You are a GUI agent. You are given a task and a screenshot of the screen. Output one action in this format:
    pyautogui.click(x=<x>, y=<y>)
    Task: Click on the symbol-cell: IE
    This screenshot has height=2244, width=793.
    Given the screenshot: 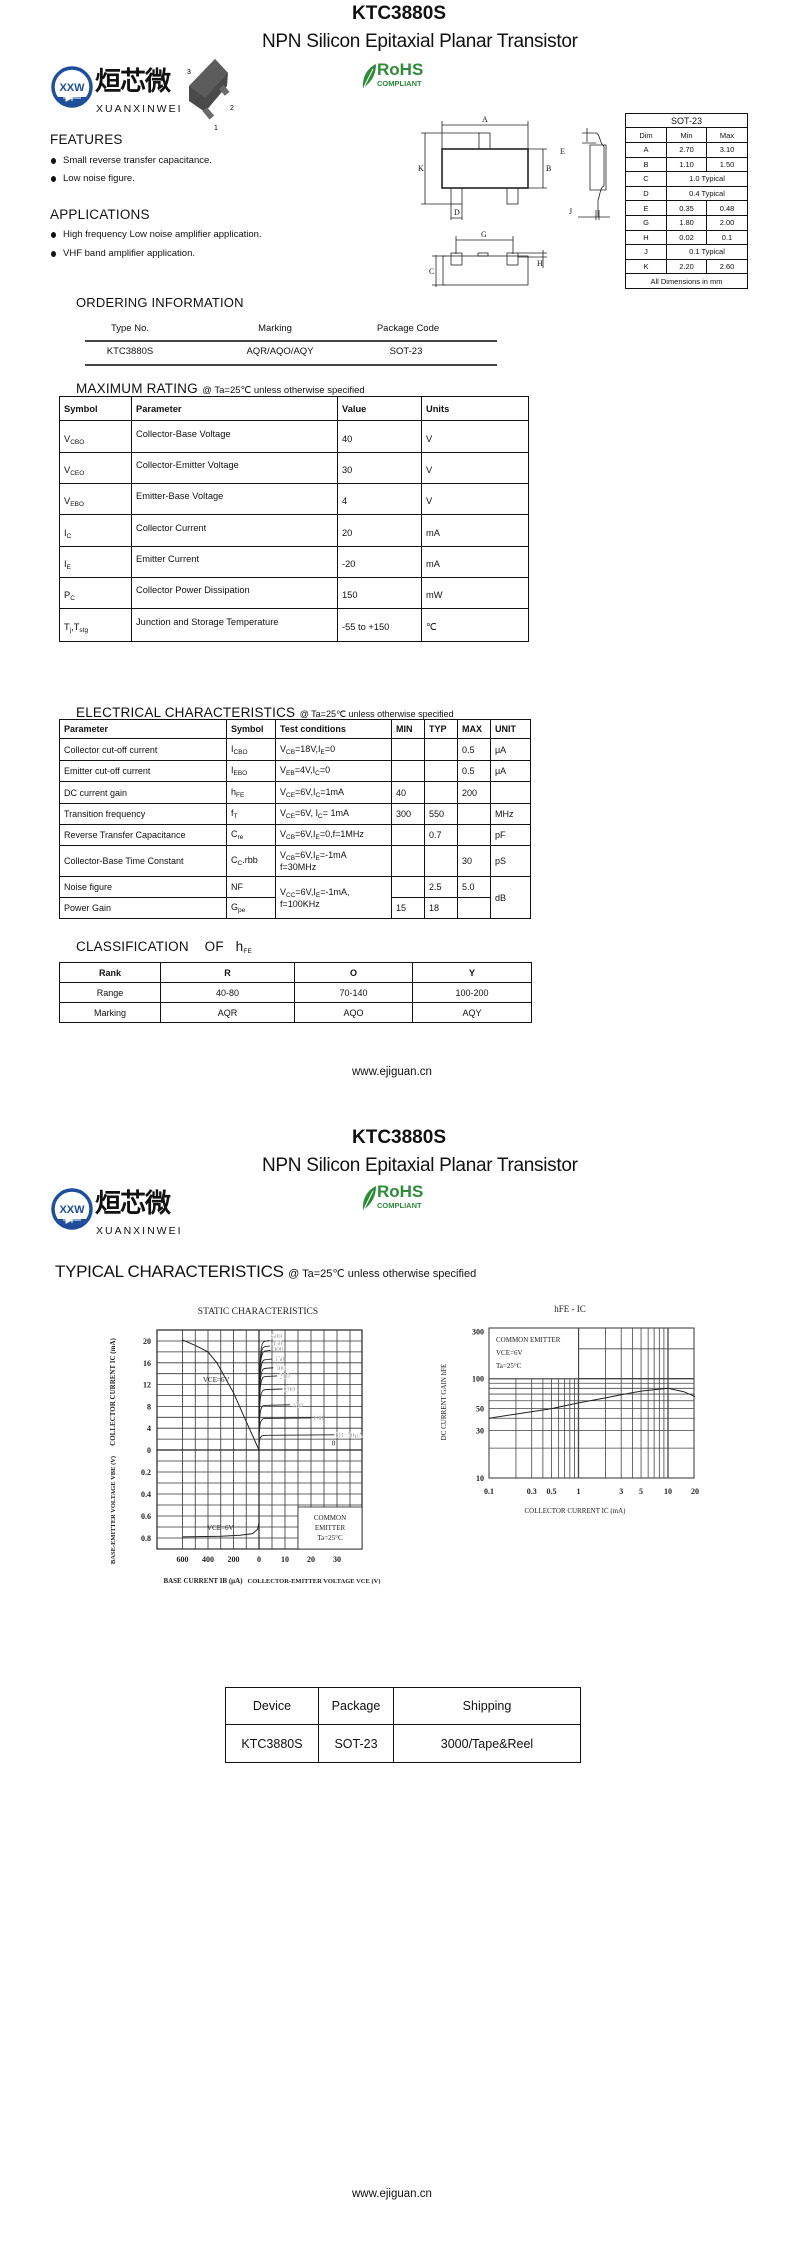 What is the action you would take?
    pyautogui.click(x=95, y=562)
    